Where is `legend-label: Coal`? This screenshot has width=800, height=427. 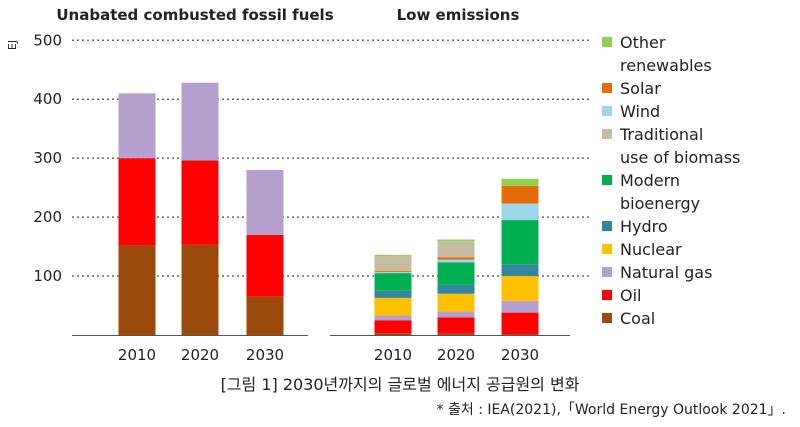
legend-label: Coal is located at coordinates (637, 318).